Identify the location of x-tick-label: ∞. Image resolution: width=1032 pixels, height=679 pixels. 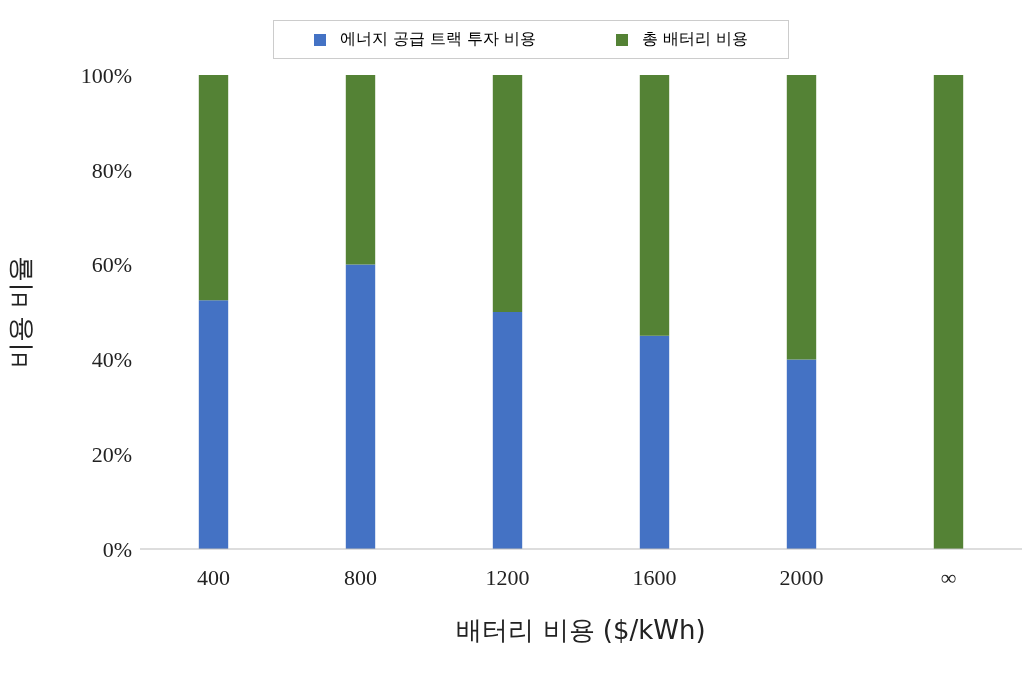
(948, 577).